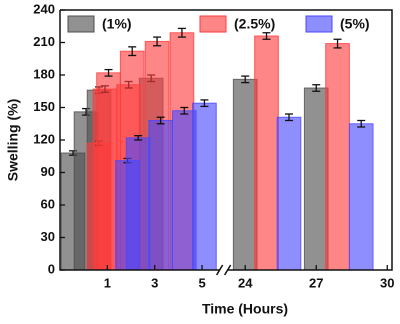 This screenshot has height=324, width=400. What do you see at coordinates (117, 24) in the screenshot?
I see `legend-label: (1%)` at bounding box center [117, 24].